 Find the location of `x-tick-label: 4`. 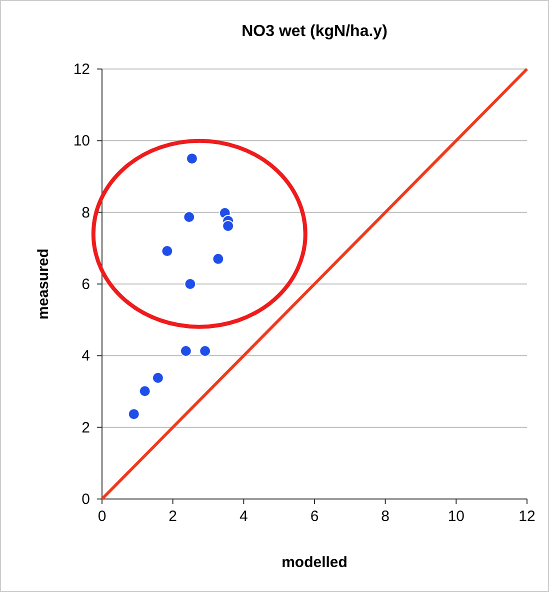

x-tick-label: 4 is located at coordinates (243, 516).